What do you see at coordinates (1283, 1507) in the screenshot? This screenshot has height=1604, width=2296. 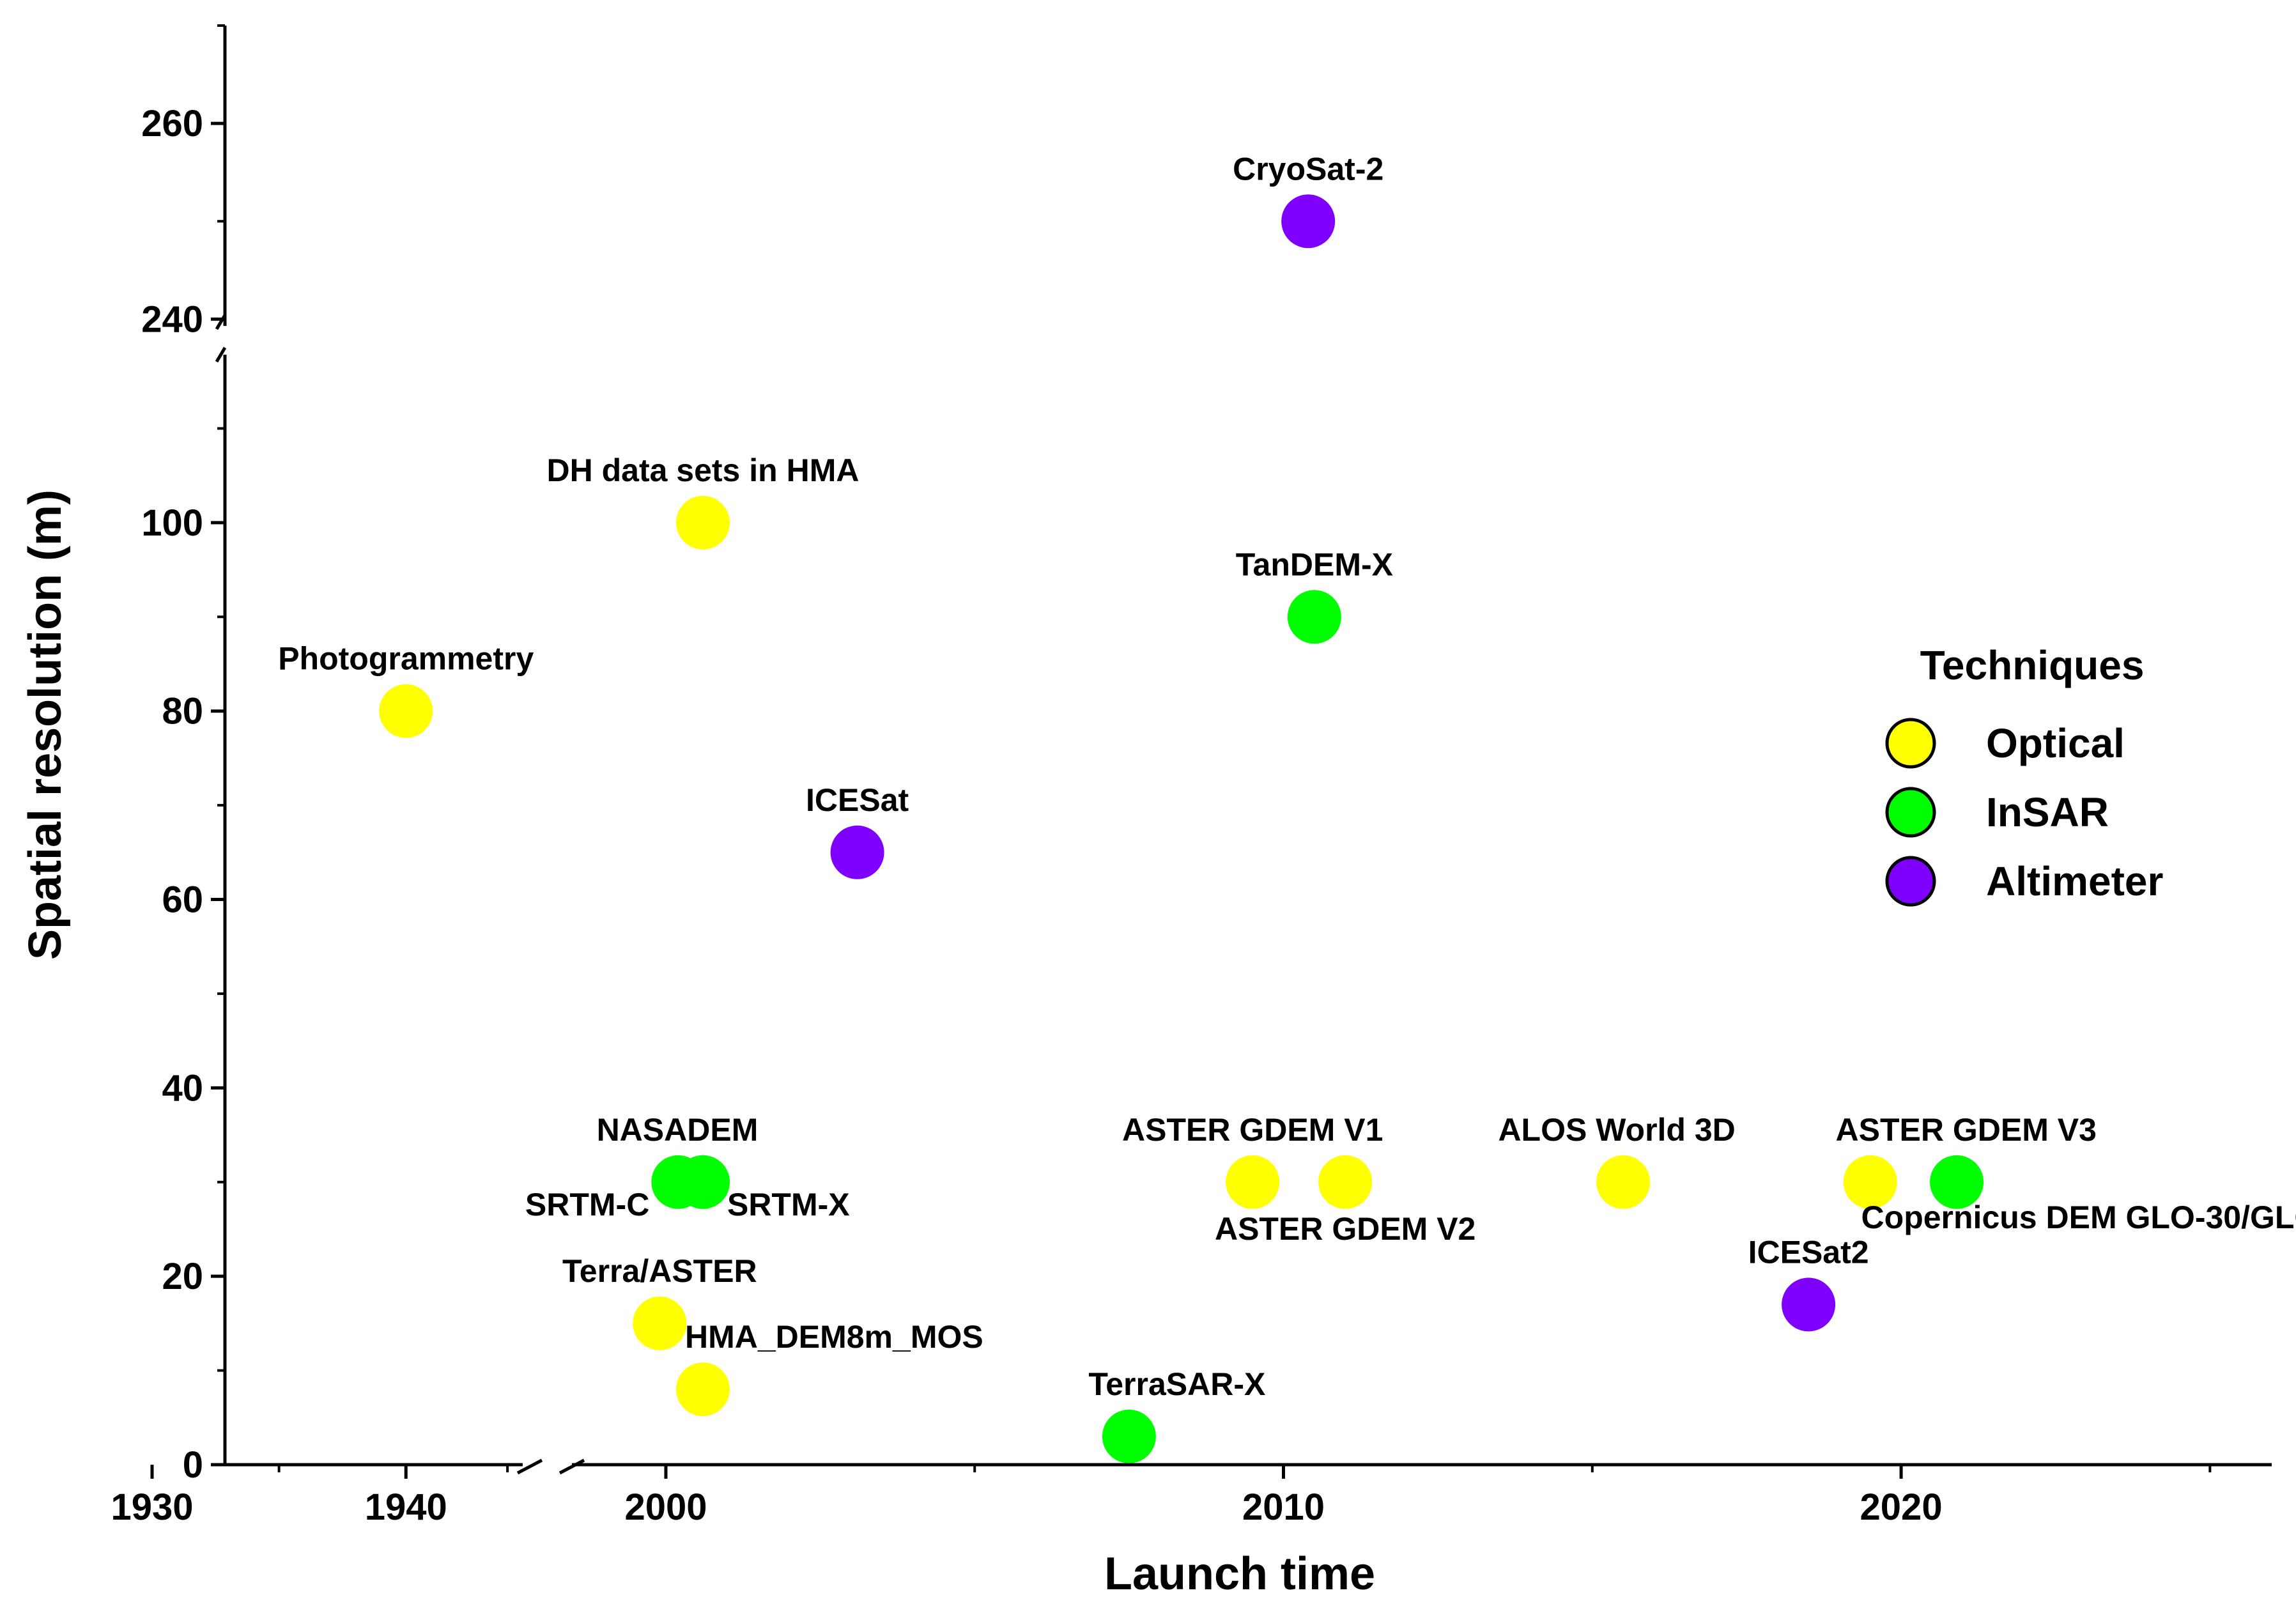 I see `x-tick-label-2010: 2010` at bounding box center [1283, 1507].